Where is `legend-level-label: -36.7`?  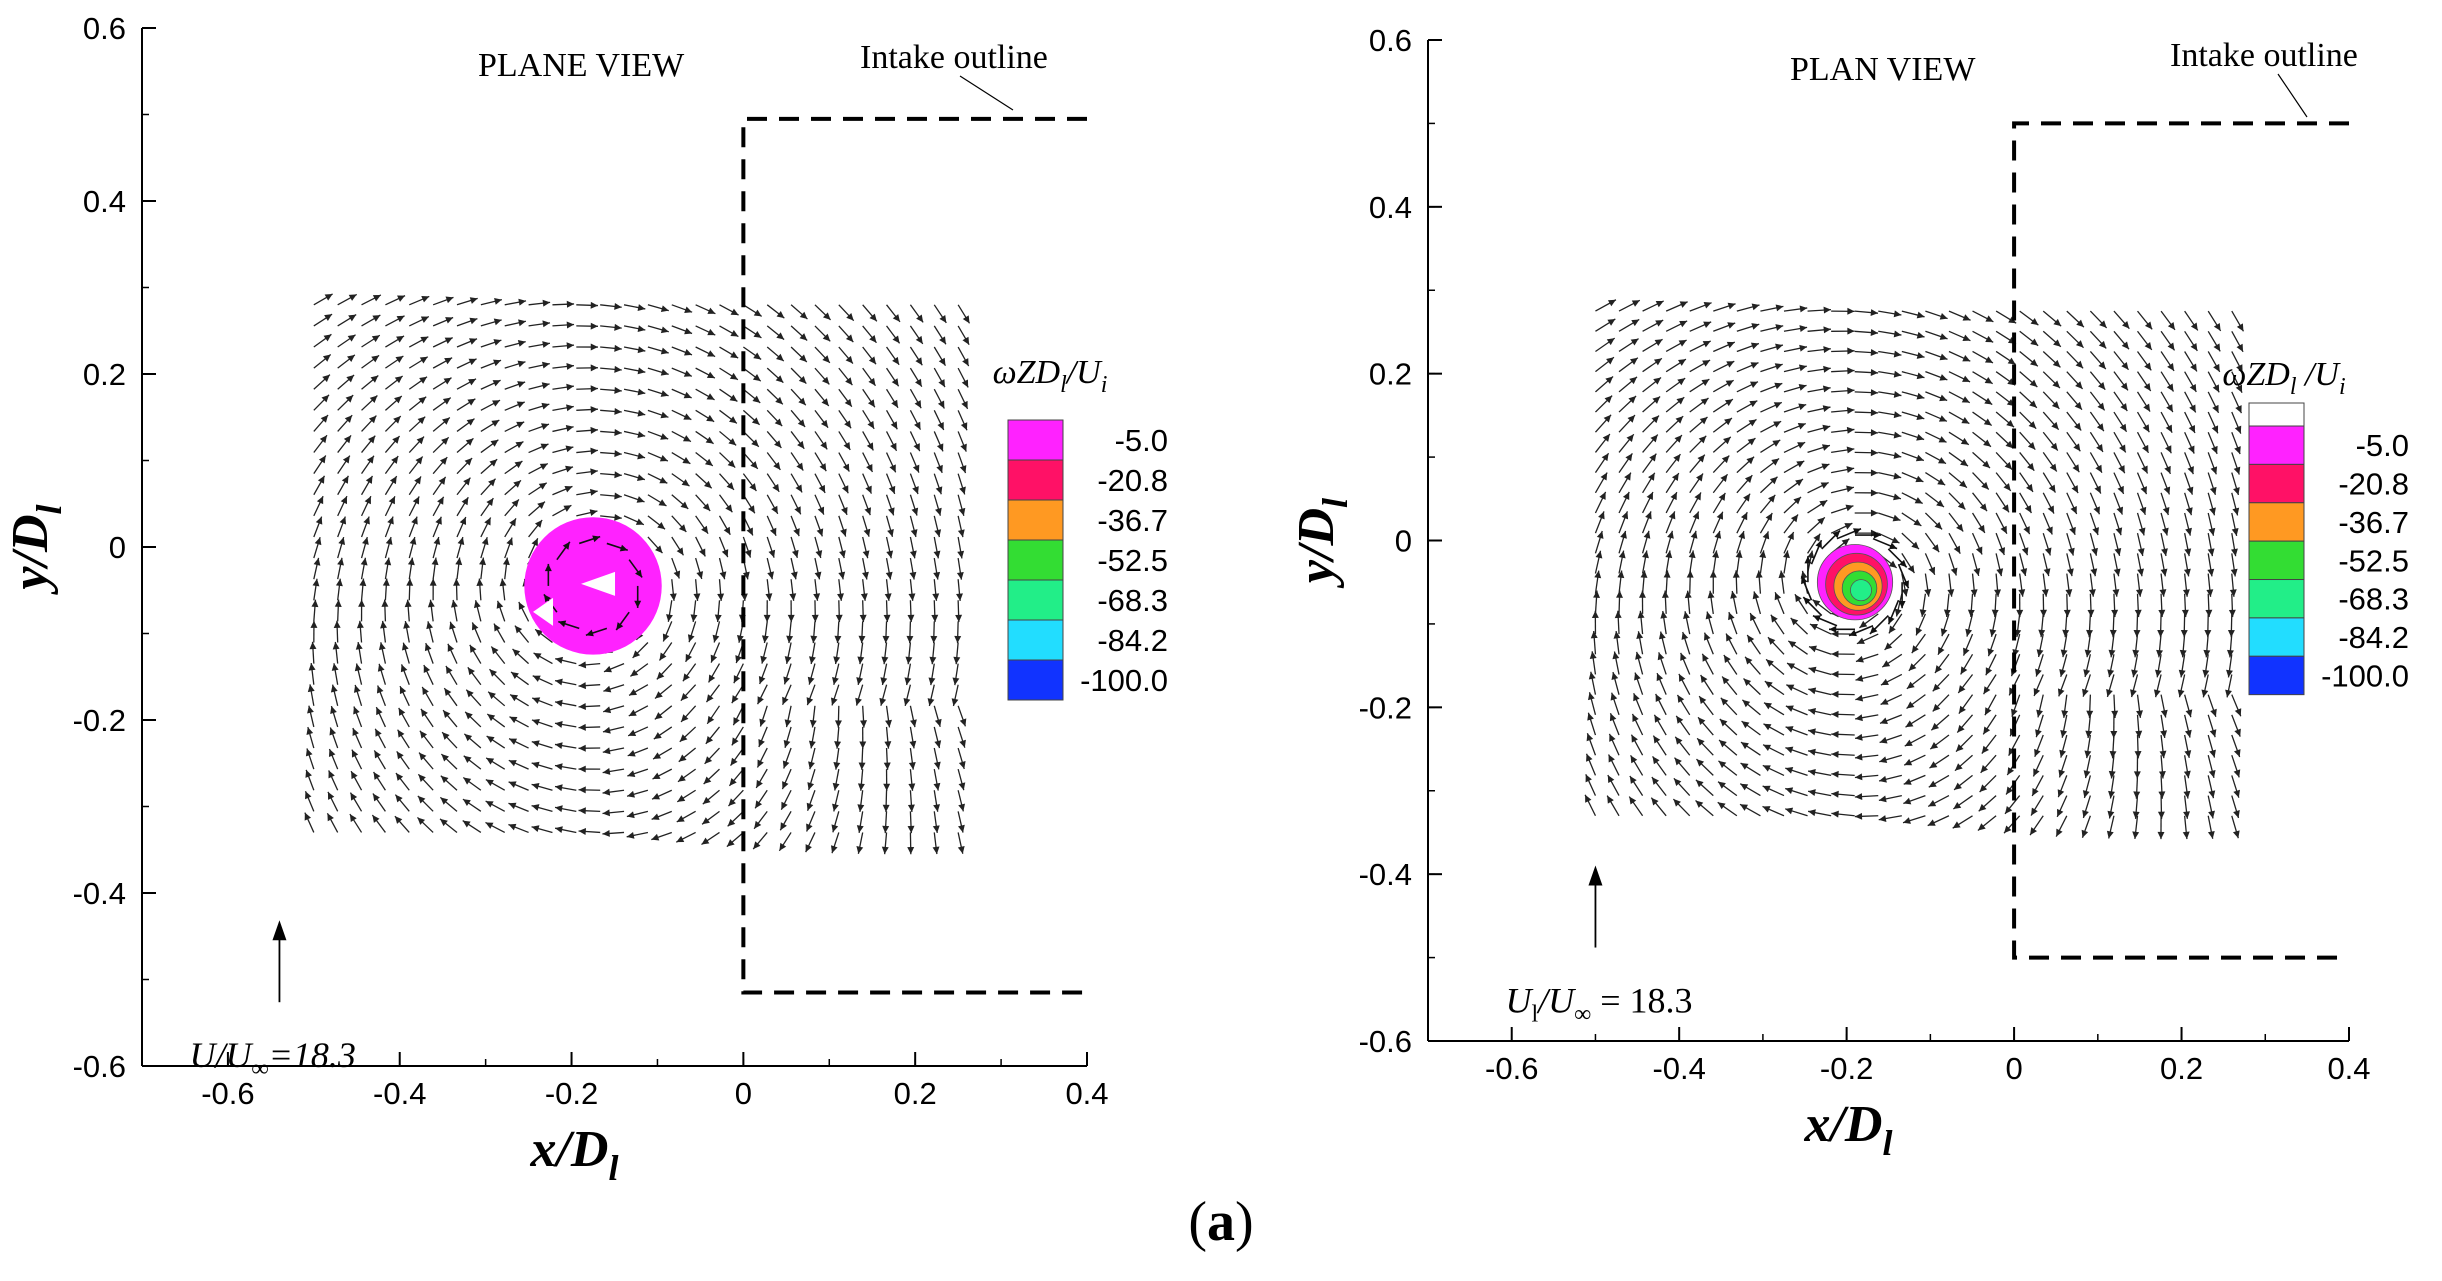 legend-level-label: -36.7 is located at coordinates (1132, 520).